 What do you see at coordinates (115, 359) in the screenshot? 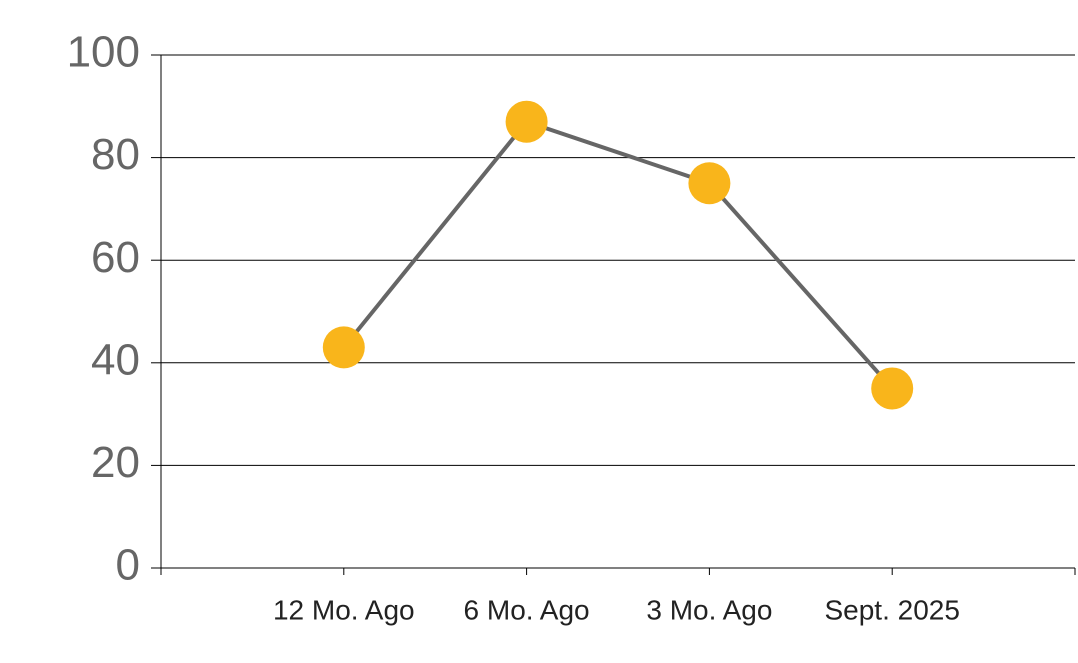
I see `y-tick-label: 40` at bounding box center [115, 359].